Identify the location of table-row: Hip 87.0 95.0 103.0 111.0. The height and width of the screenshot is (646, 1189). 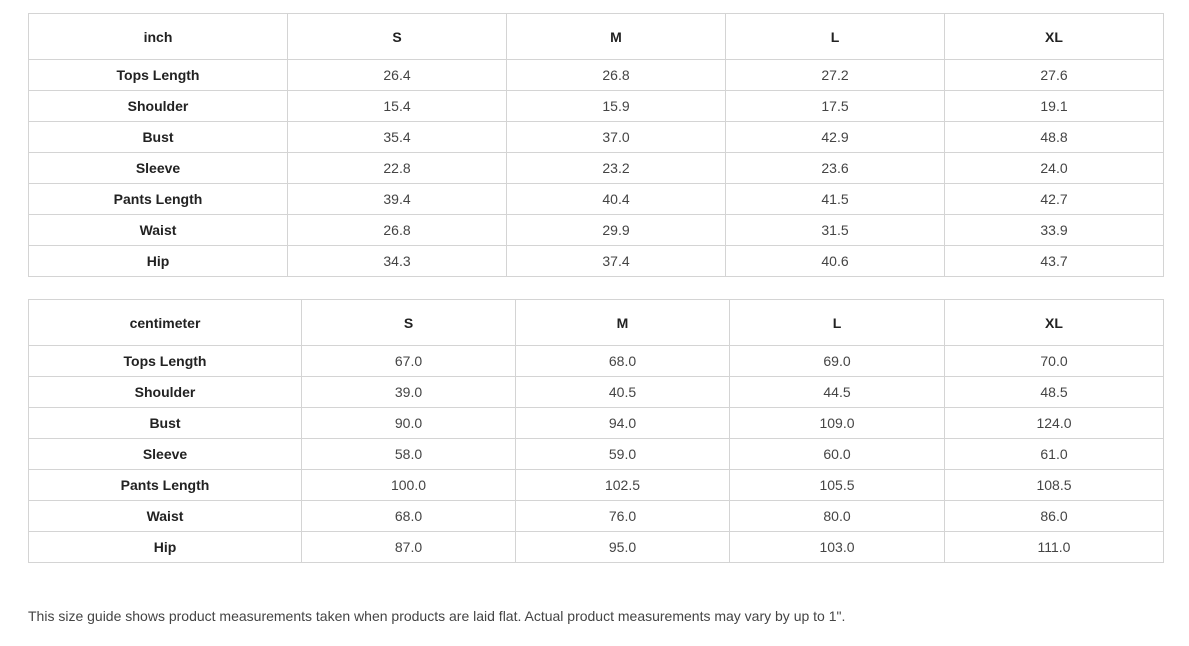
(596, 547).